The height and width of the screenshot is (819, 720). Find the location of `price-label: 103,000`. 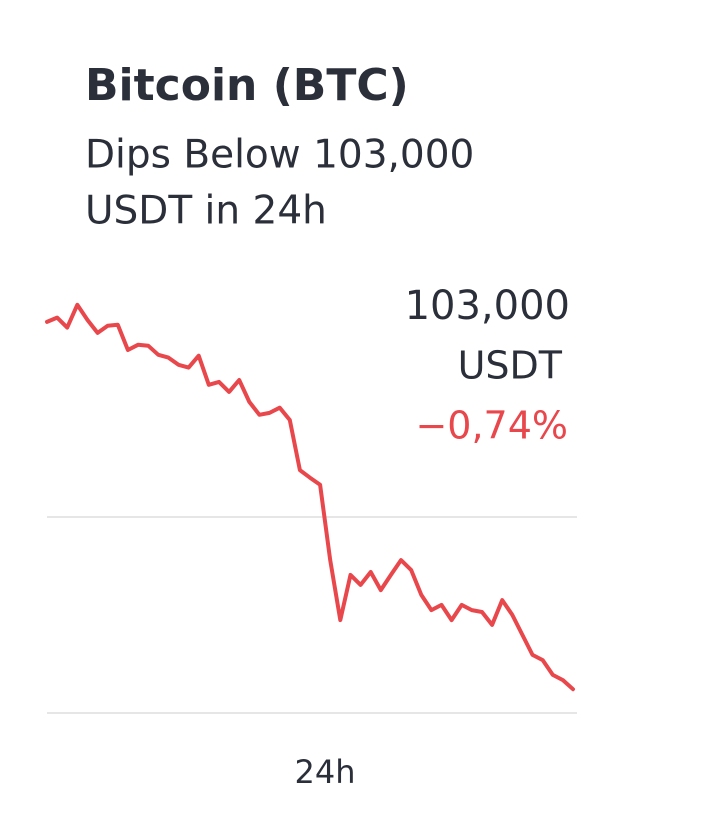

price-label: 103,000 is located at coordinates (487, 306).